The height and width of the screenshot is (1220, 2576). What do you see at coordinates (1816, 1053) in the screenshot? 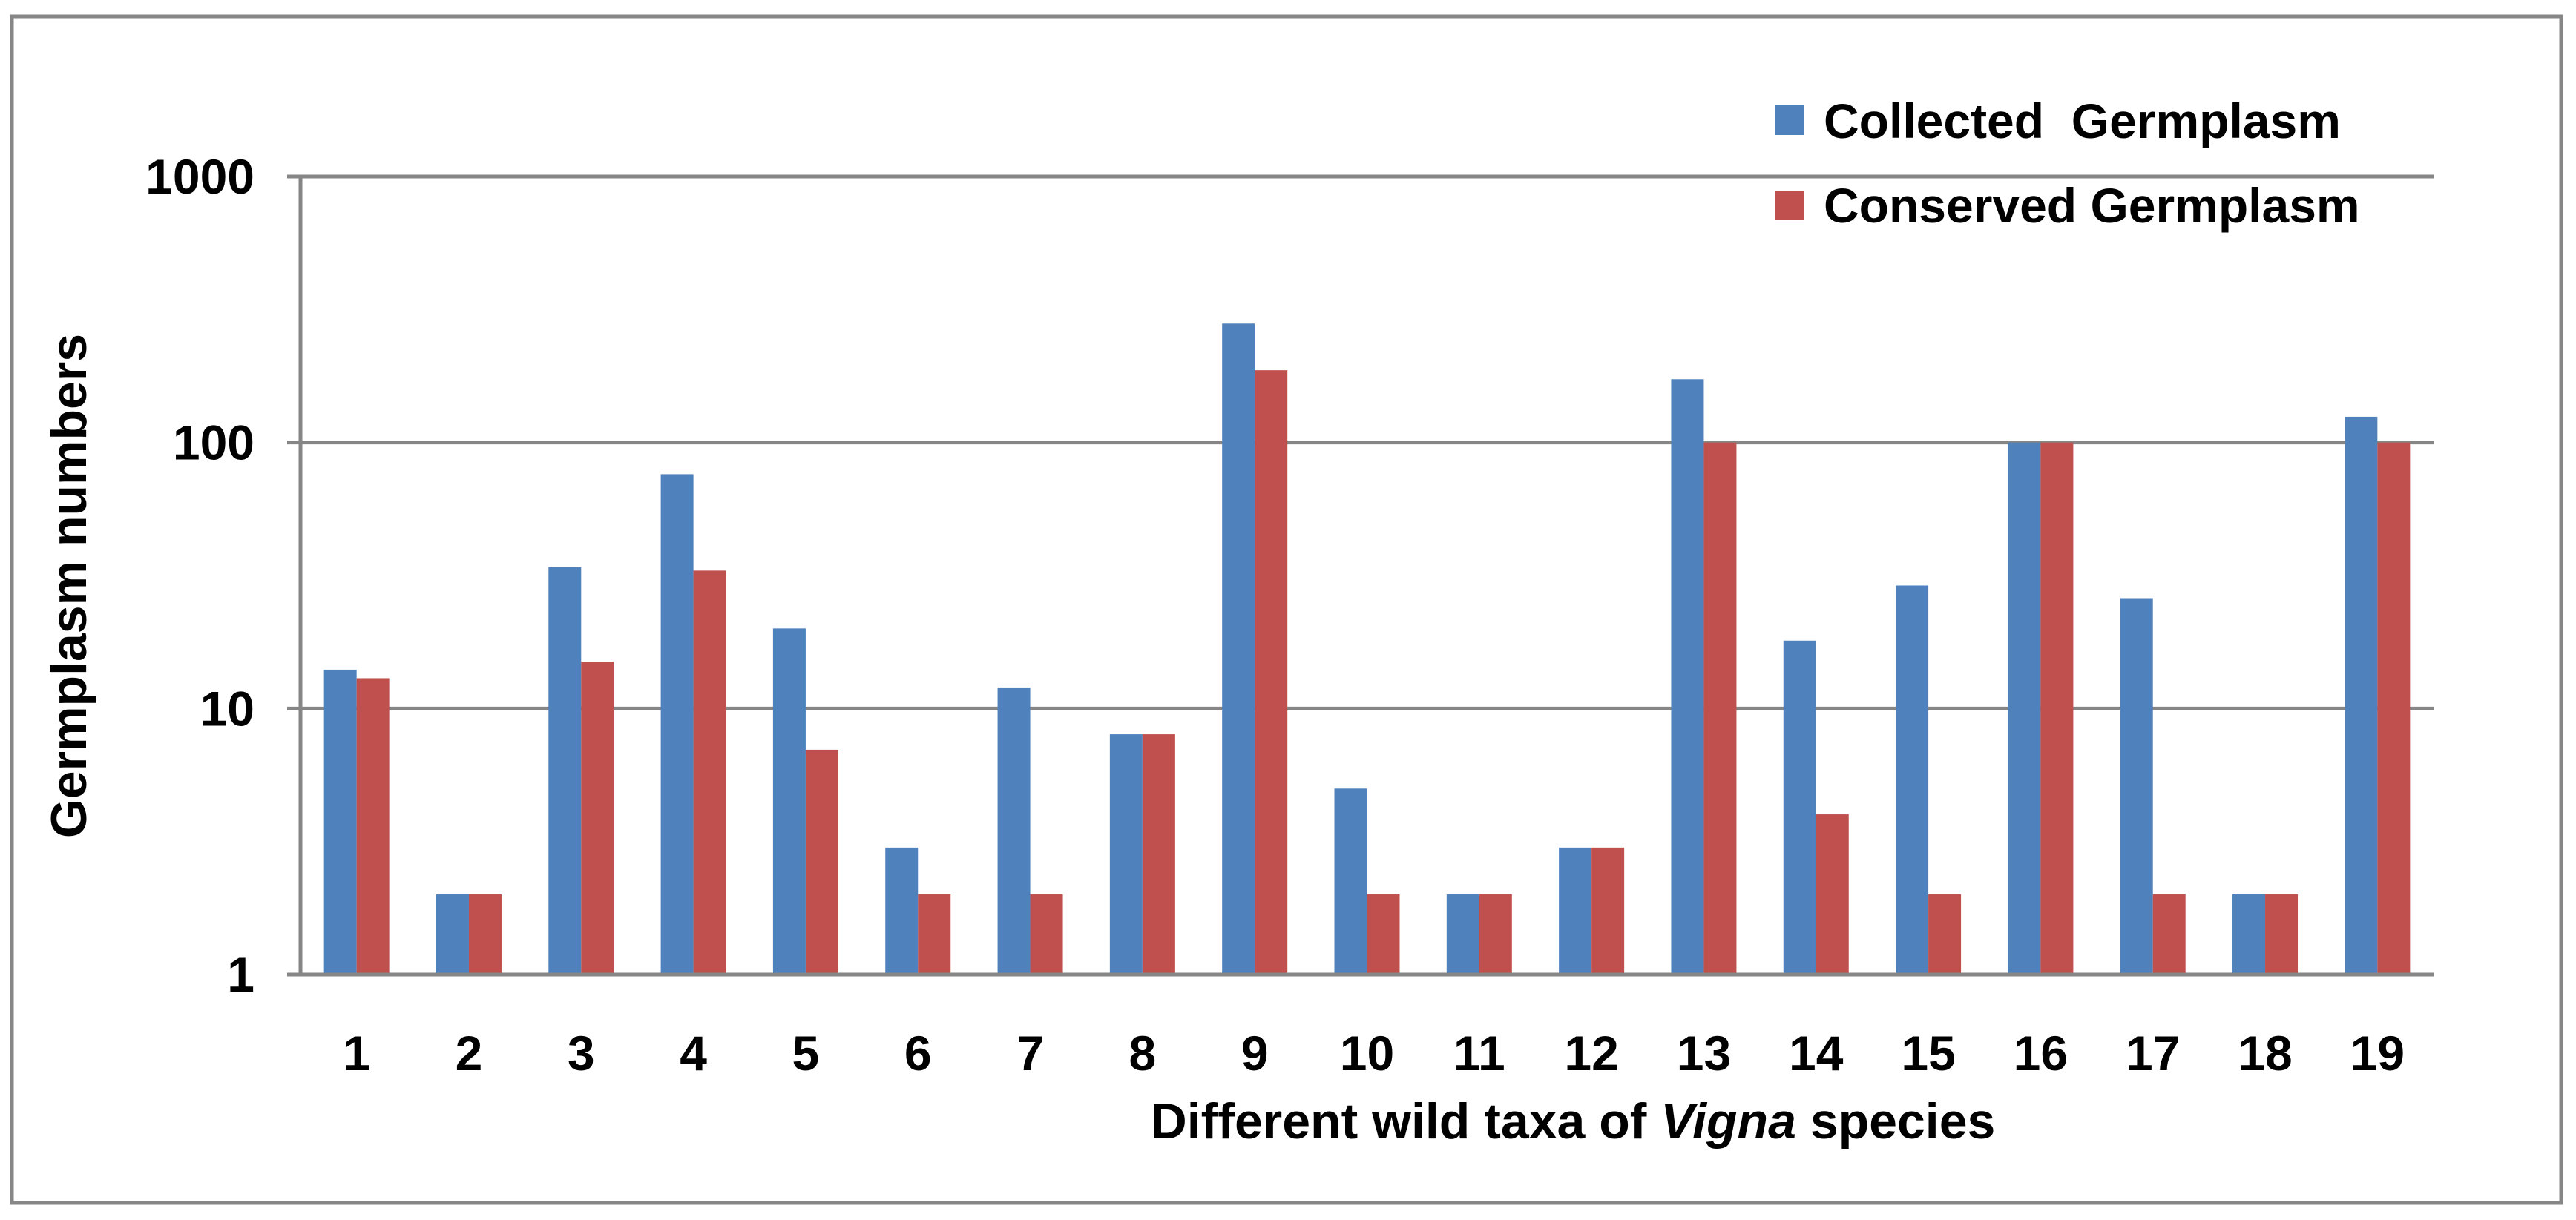
I see `x-tick-label-14: 14` at bounding box center [1816, 1053].